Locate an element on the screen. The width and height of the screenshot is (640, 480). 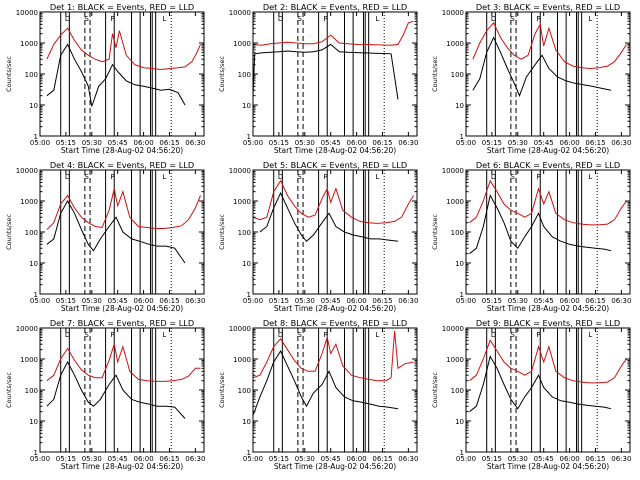
panel-title: Det 9: BLACK = Events, RED = LLD is located at coordinates (548, 323).